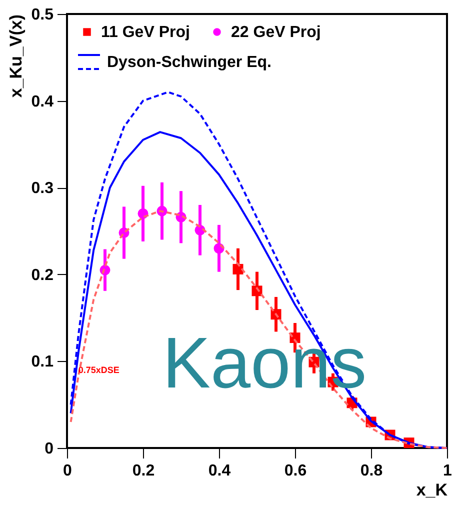 The width and height of the screenshot is (462, 505). What do you see at coordinates (371, 471) in the screenshot?
I see `x-tick-label: 0.8` at bounding box center [371, 471].